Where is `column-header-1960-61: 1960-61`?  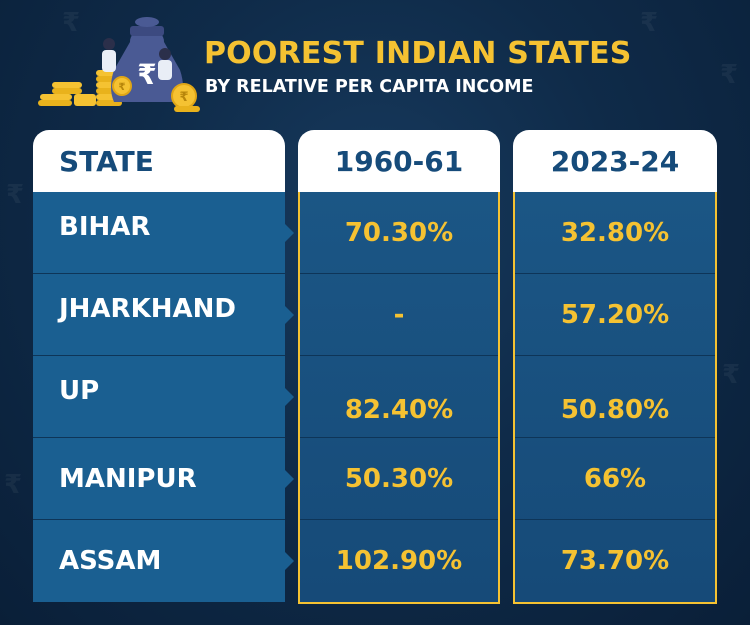
column-header-1960-61: 1960-61 is located at coordinates (399, 161).